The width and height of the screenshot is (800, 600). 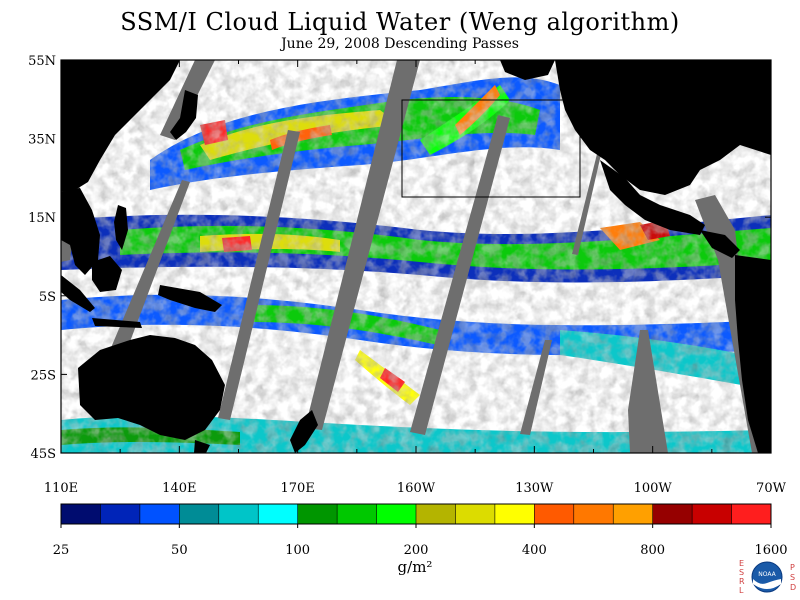 I want to click on colorbar-tick-label: 25, so click(x=61, y=550).